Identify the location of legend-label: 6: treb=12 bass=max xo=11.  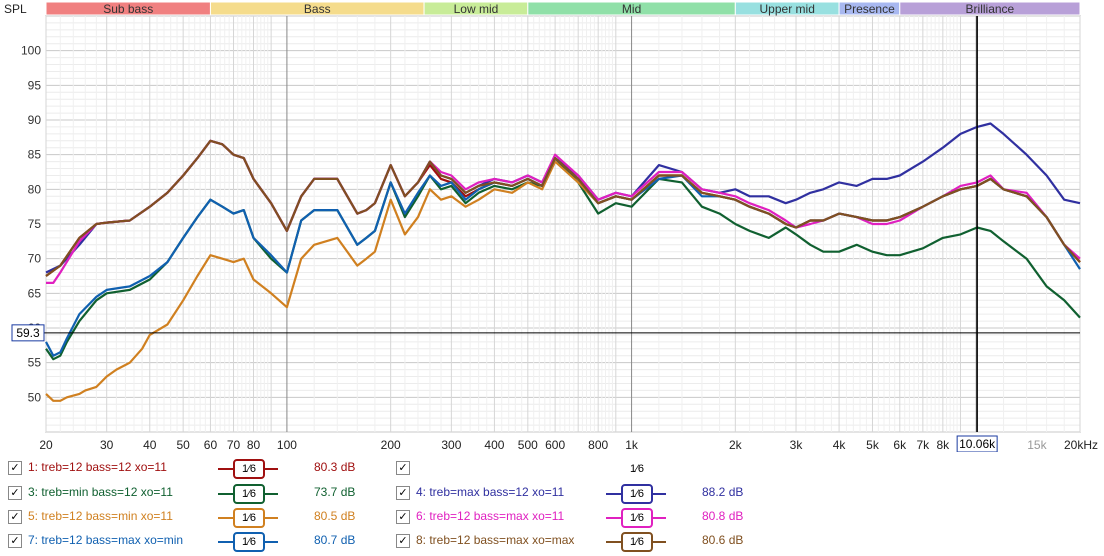
(490, 516).